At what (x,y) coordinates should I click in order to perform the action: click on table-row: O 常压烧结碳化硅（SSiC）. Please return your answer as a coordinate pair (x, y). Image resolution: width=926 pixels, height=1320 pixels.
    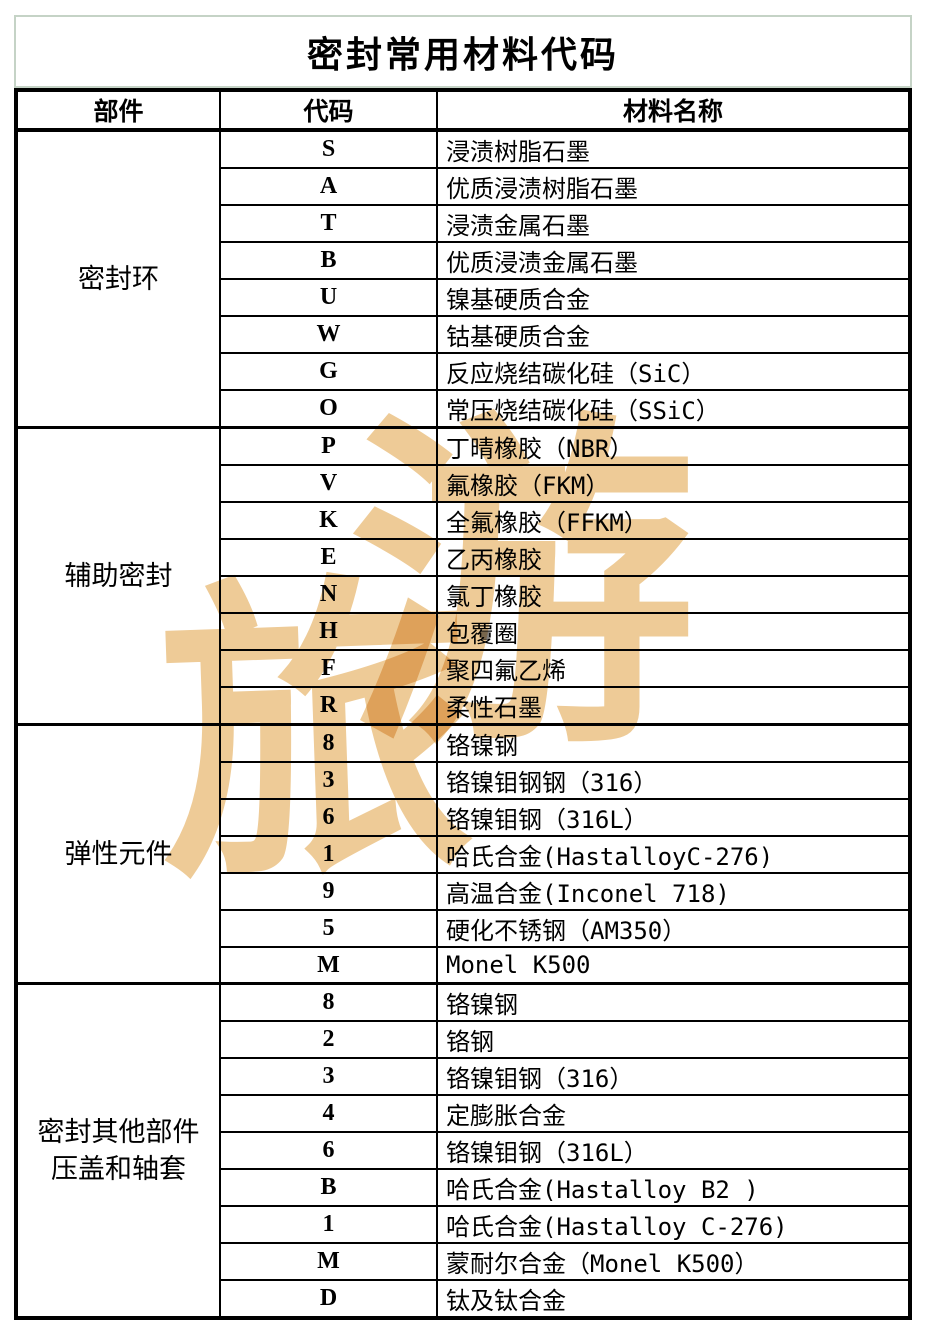
    Looking at the image, I should click on (463, 409).